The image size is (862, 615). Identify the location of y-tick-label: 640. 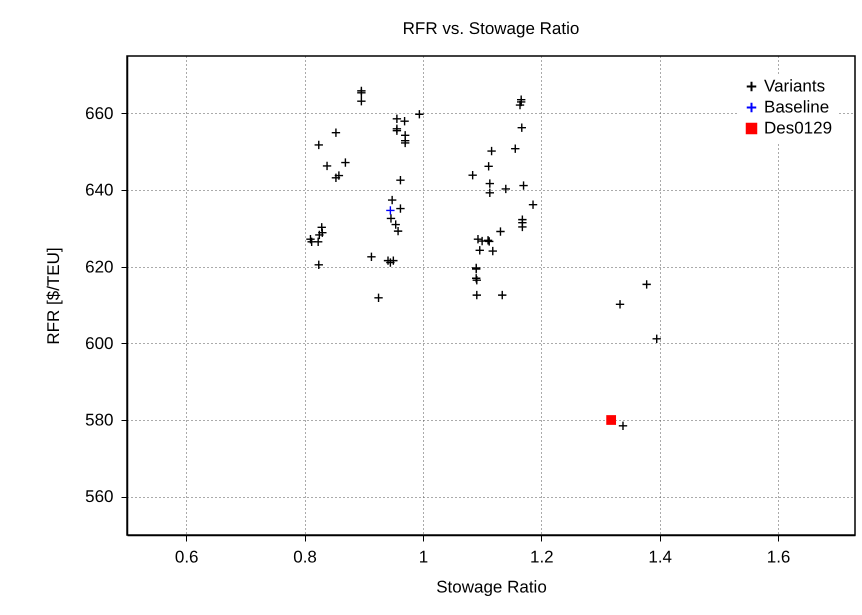
(99, 190).